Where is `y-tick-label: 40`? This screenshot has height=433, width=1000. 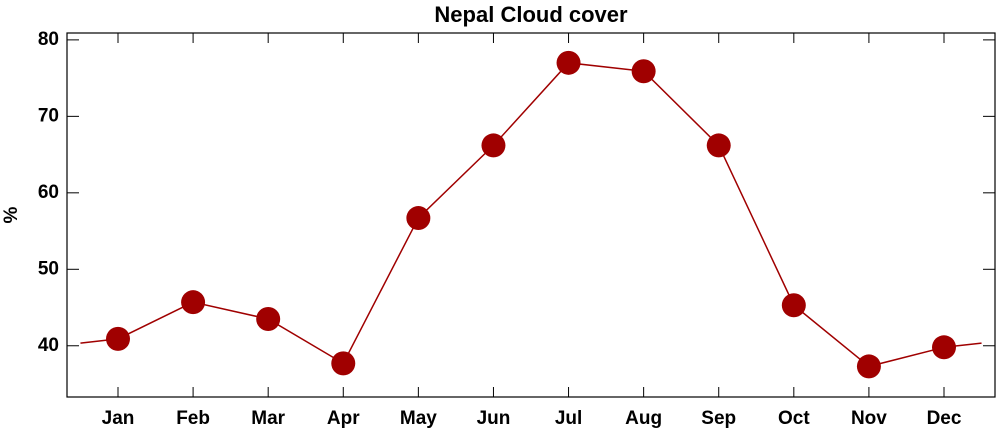
y-tick-label: 40 is located at coordinates (48, 345).